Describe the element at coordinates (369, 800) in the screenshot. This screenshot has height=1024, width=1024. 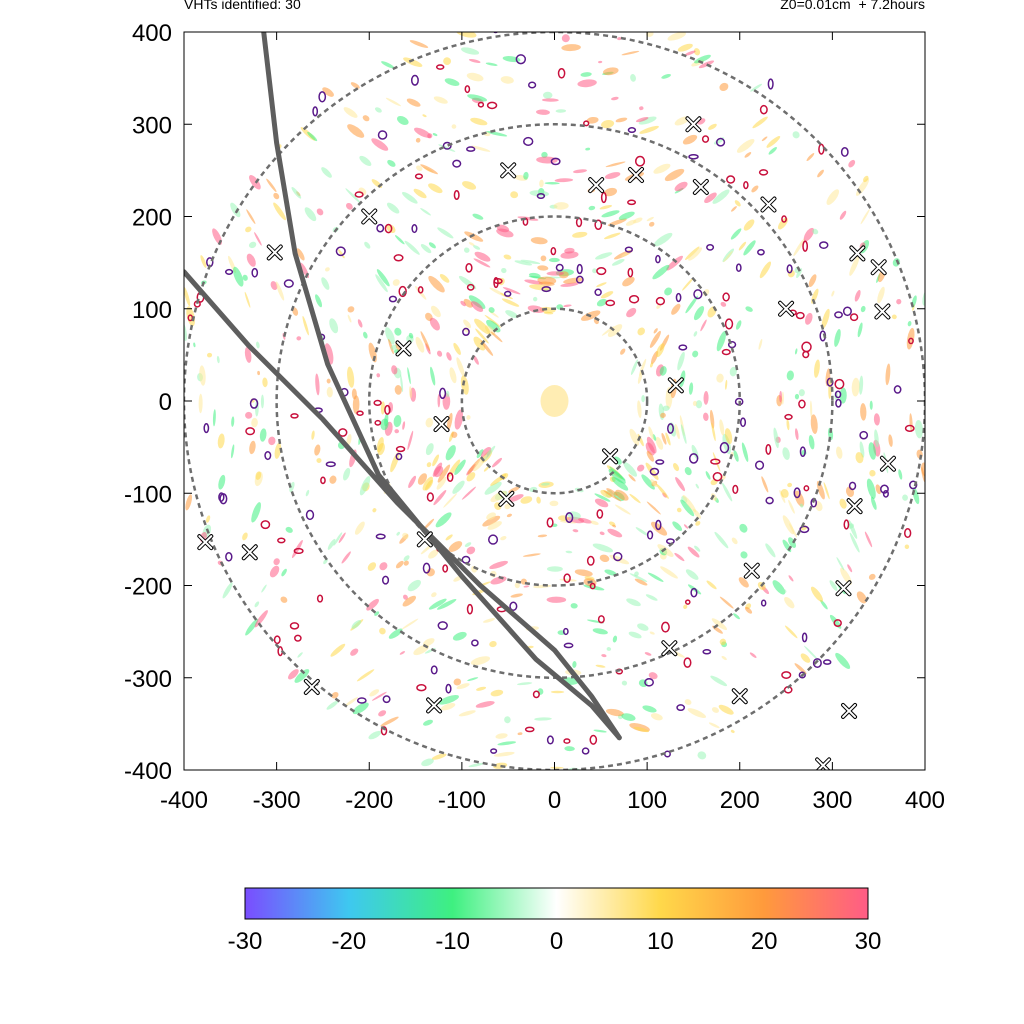
I see `x-tick-label: -200` at that location.